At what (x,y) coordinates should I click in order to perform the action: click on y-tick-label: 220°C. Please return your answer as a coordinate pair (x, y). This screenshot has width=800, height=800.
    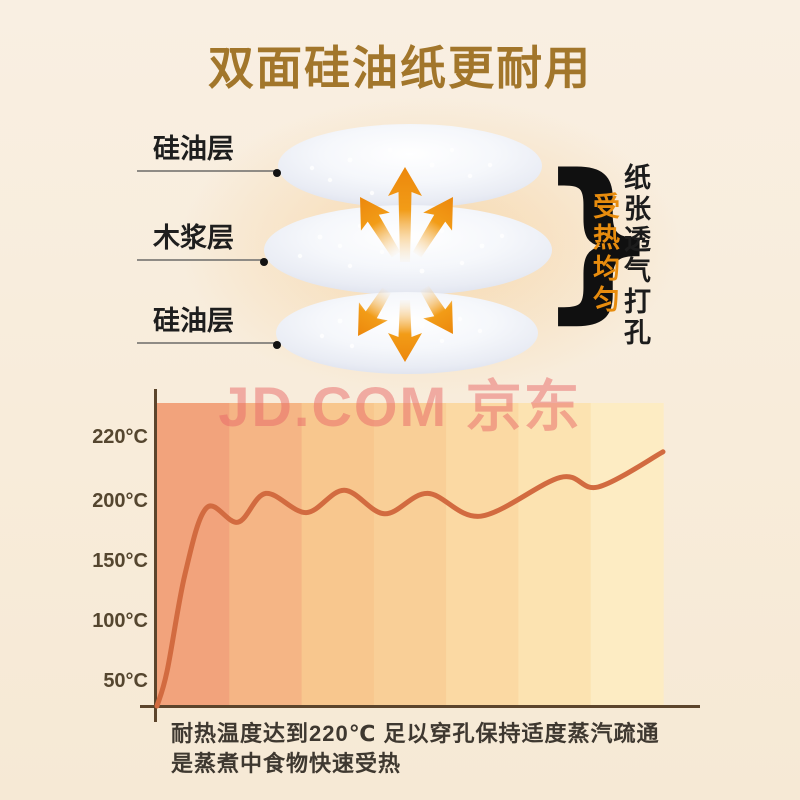
    Looking at the image, I should click on (120, 437).